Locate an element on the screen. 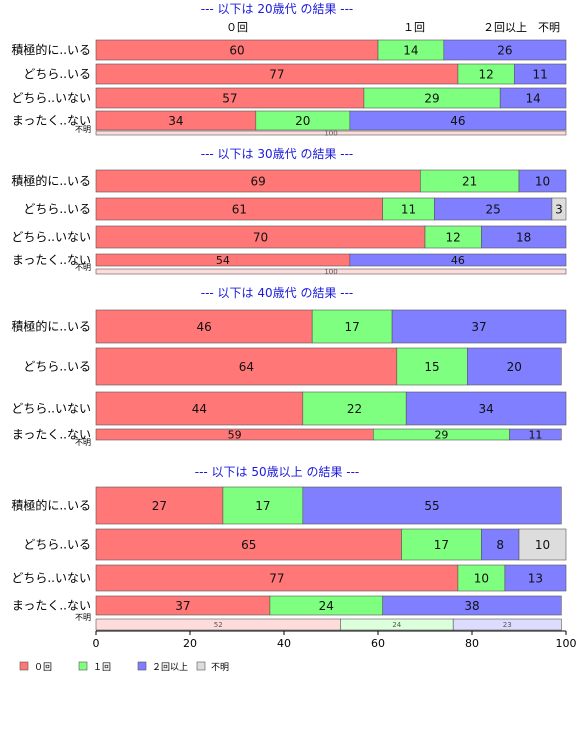 The height and width of the screenshot is (747, 580). data-label: 21 is located at coordinates (469, 181).